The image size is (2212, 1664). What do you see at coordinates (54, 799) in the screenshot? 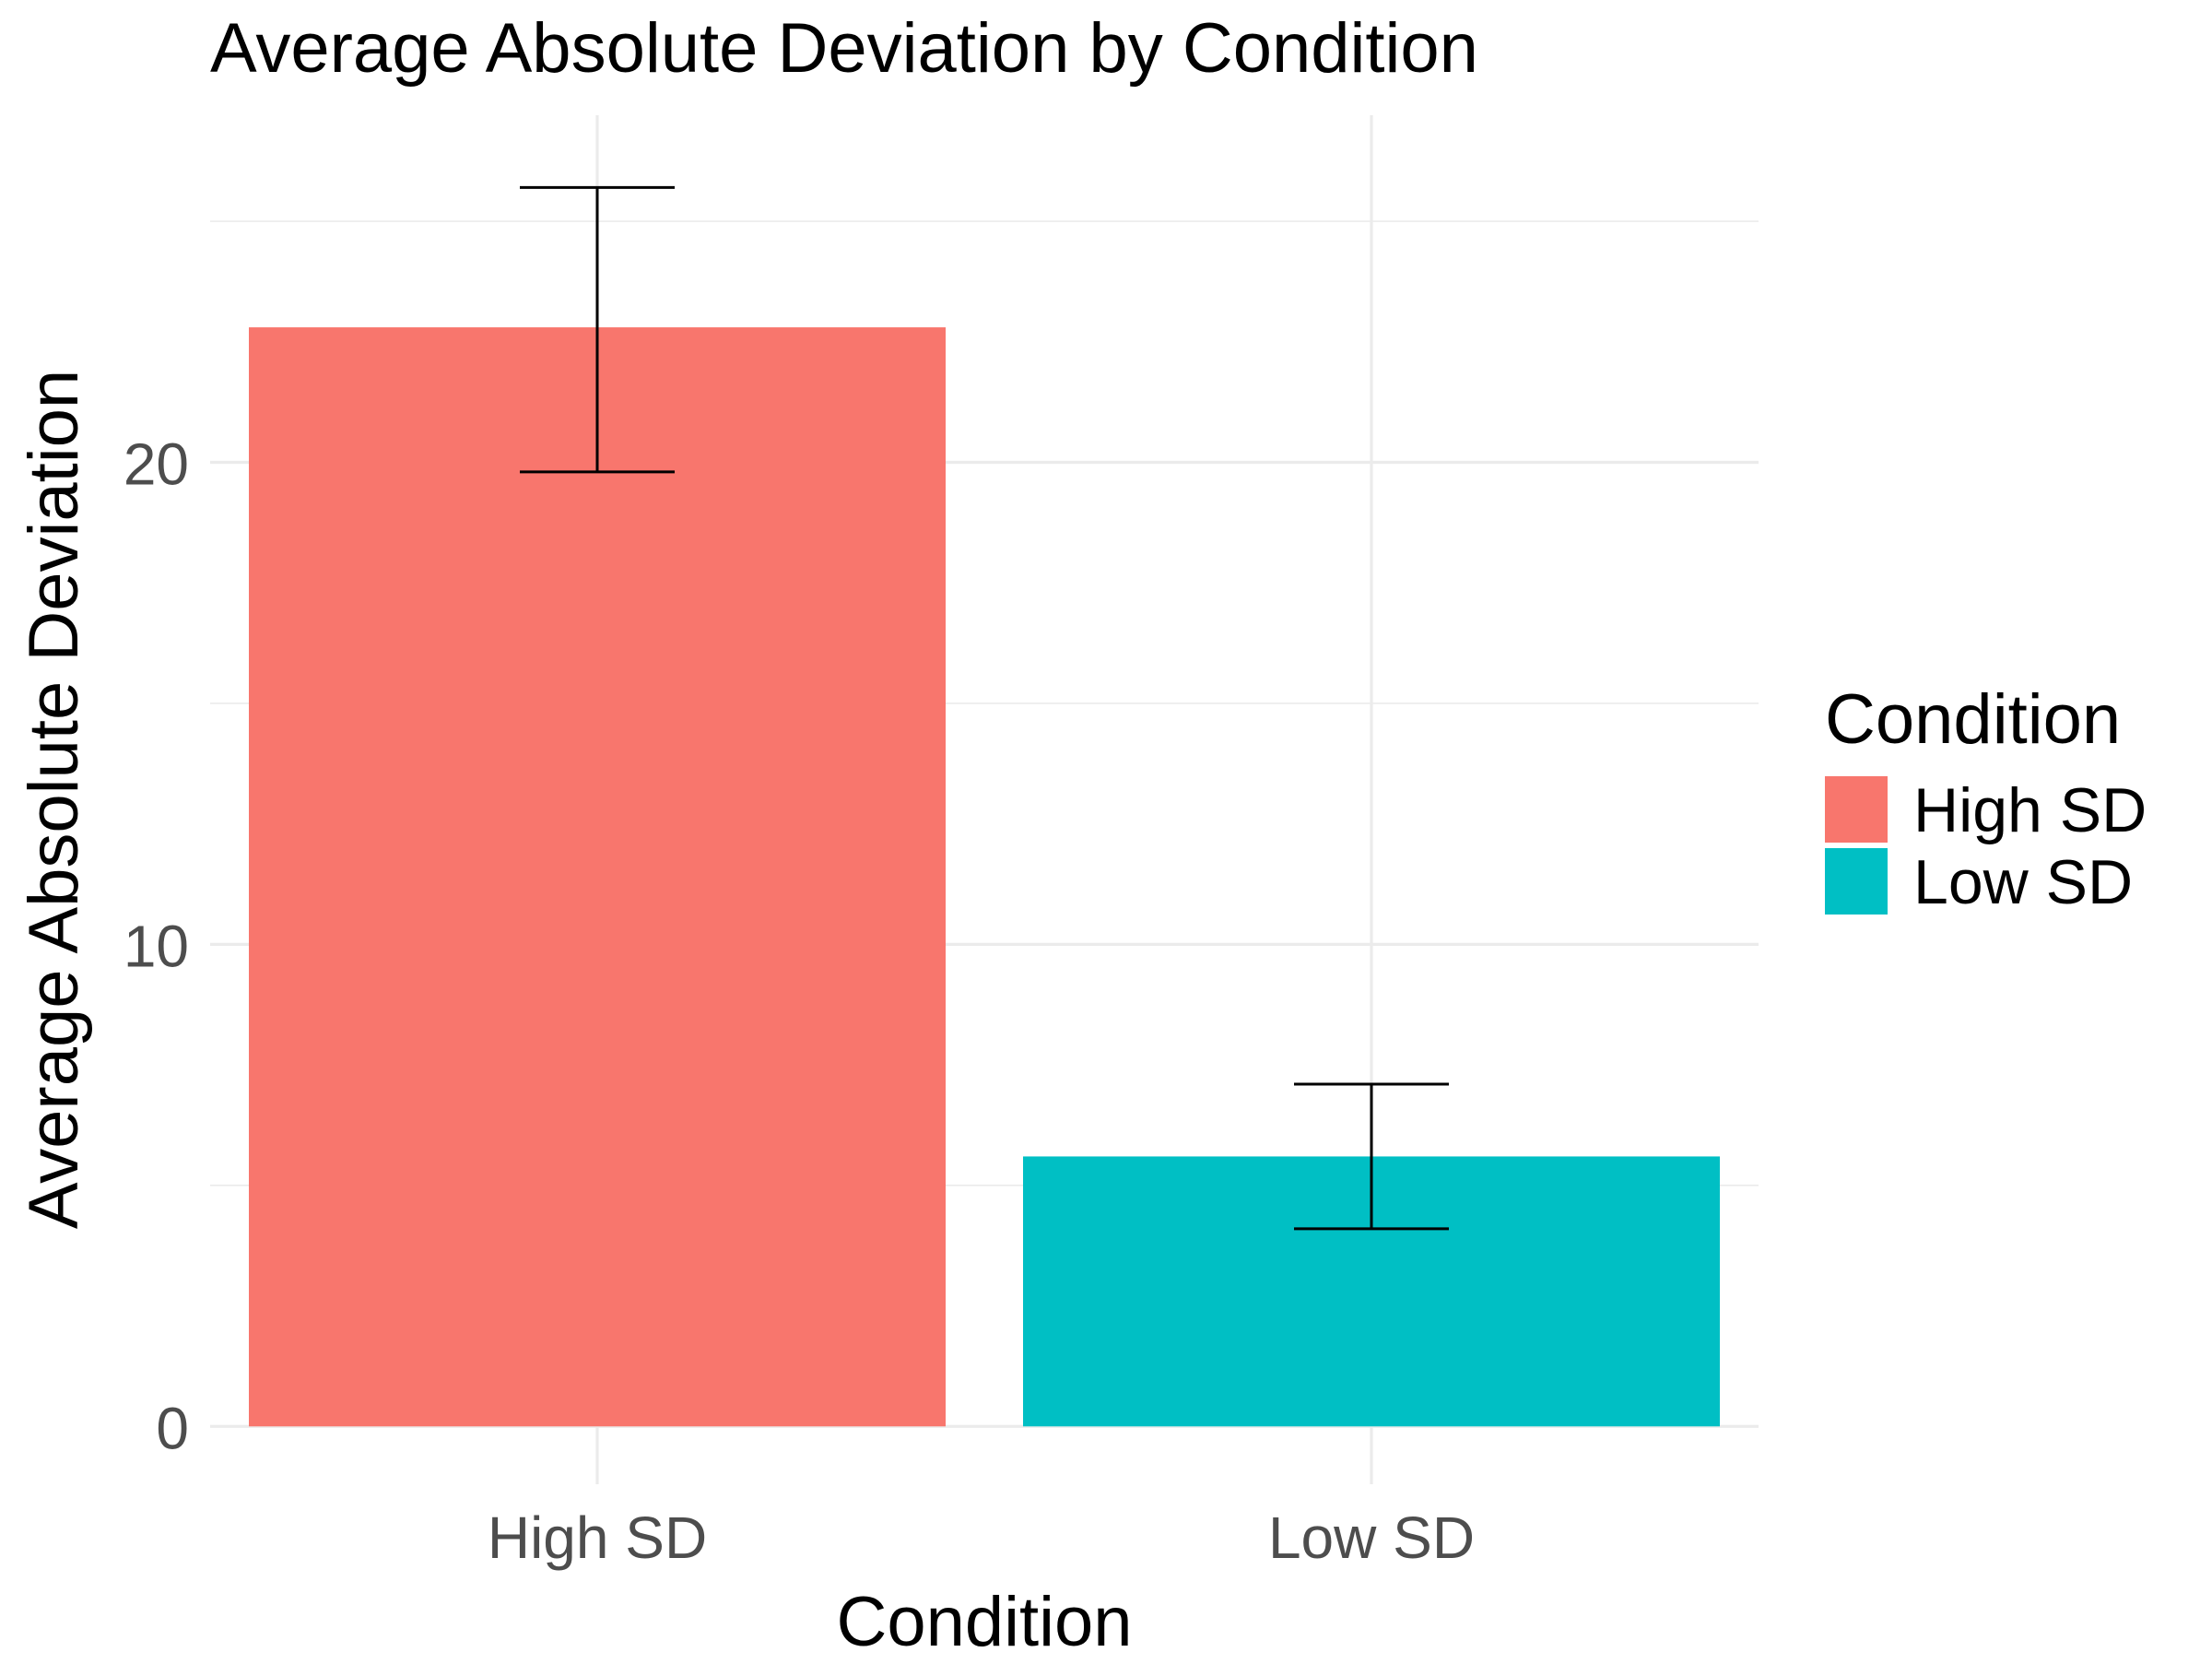
I see `y-axis-label: Average Absolute Deviation` at bounding box center [54, 799].